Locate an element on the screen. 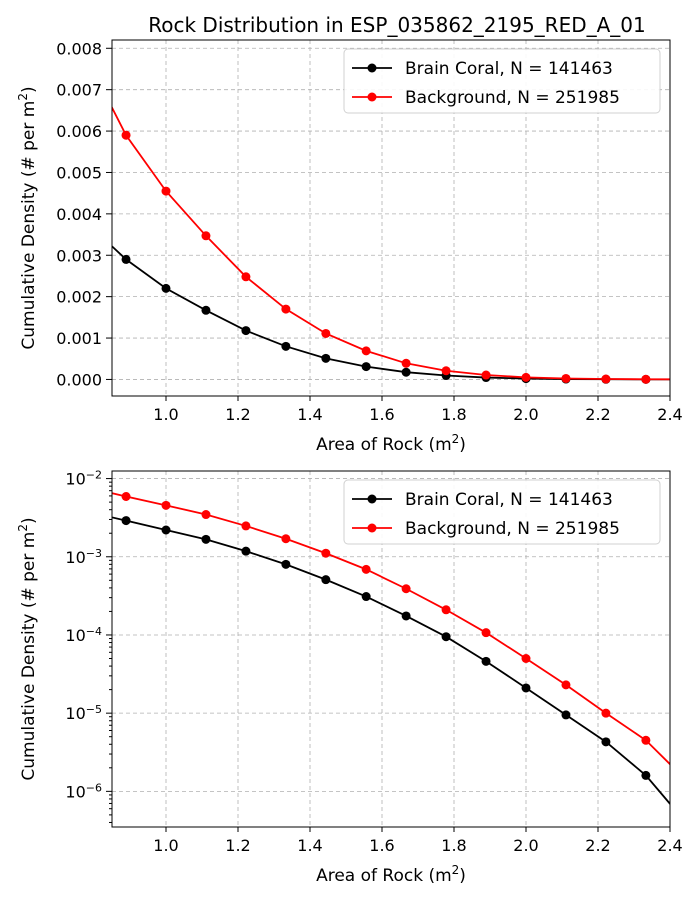 This screenshot has width=700, height=900. y-tick-label: 0.002 is located at coordinates (79, 297).